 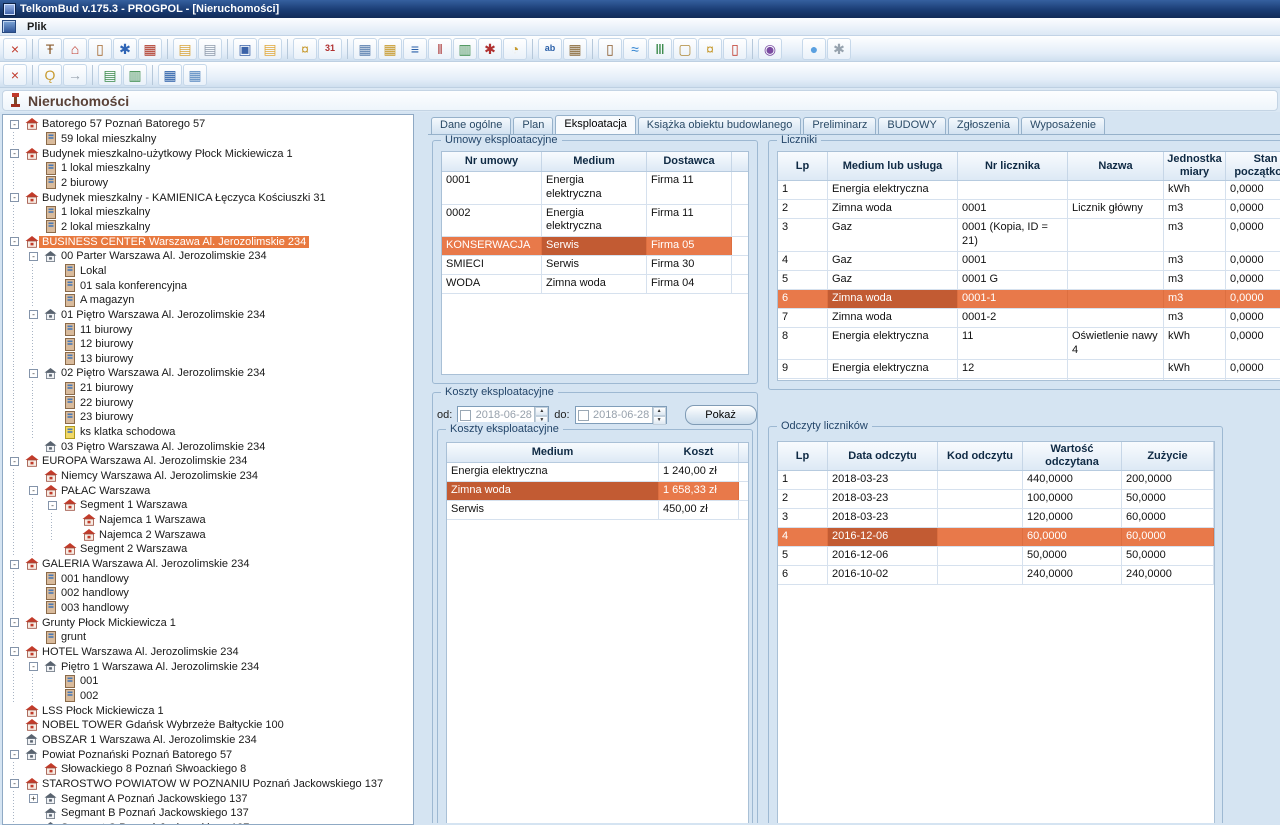 What do you see at coordinates (270, 49) in the screenshot?
I see `folder-open-button: ▤` at bounding box center [270, 49].